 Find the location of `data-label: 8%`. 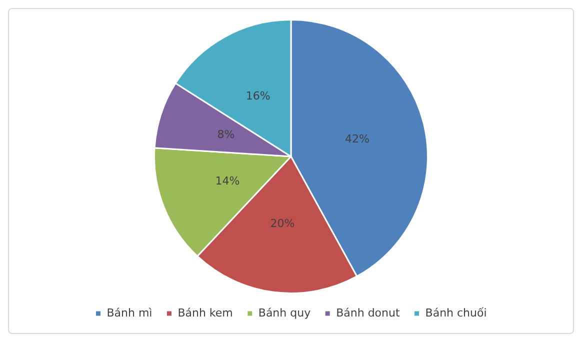

data-label: 8% is located at coordinates (226, 135).